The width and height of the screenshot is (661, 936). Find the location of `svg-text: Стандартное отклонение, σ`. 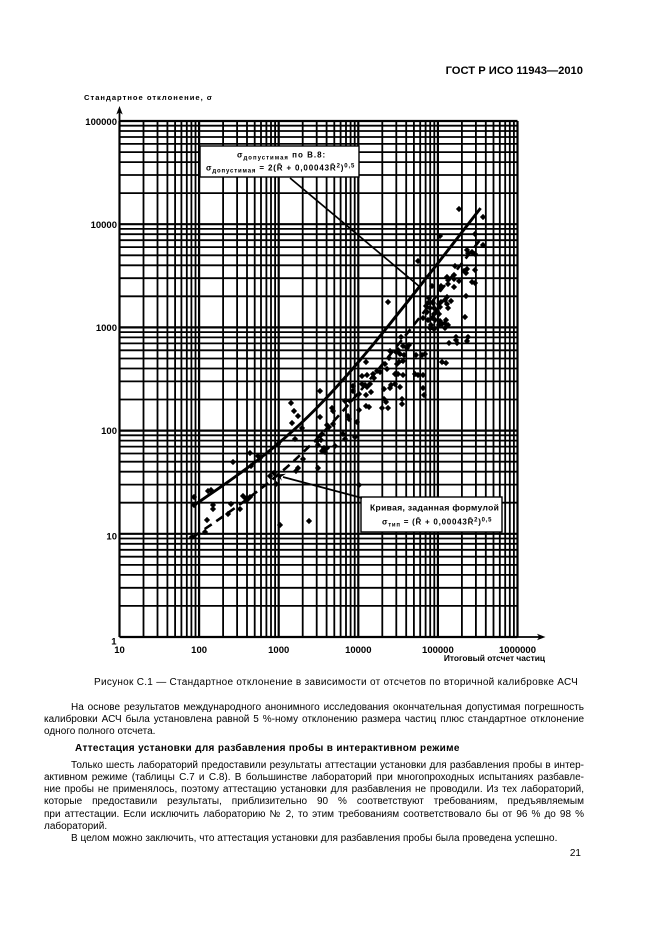

svg-text: Стандартное отклонение, σ is located at coordinates (148, 97).